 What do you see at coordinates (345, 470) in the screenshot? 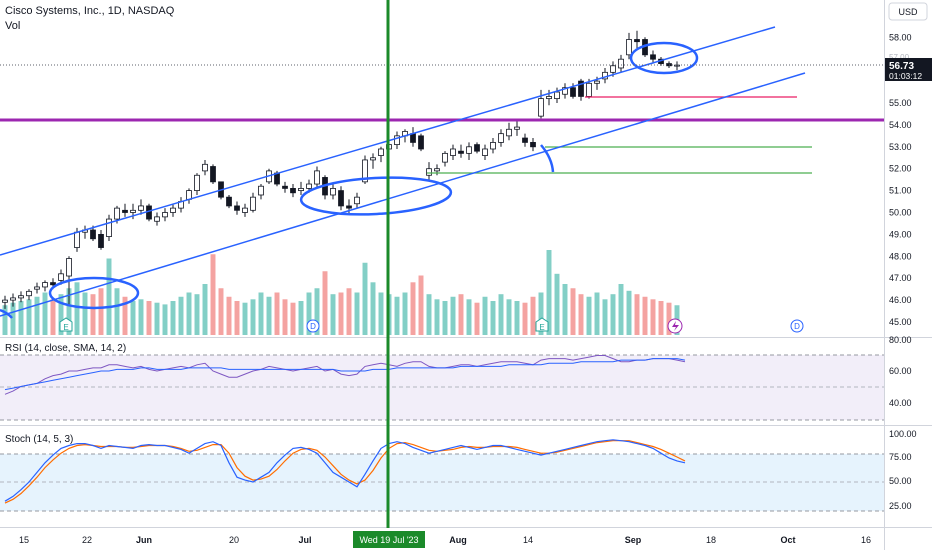
I see `stoch-k-line` at bounding box center [345, 470].